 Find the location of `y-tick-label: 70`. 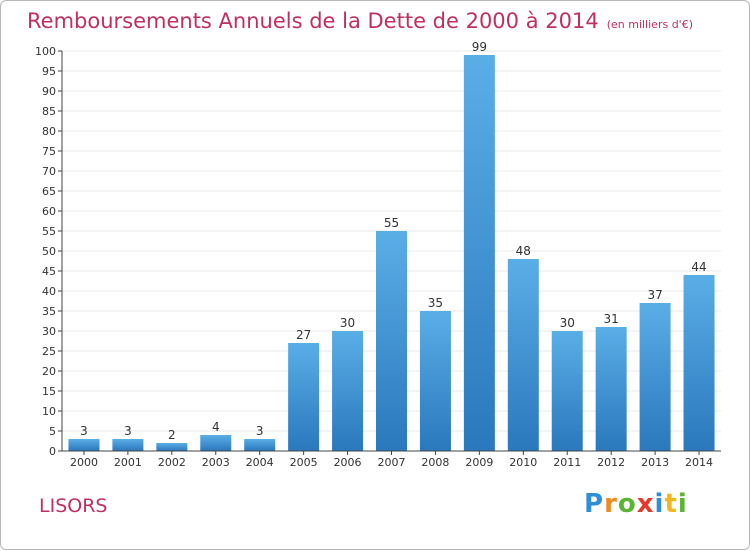

y-tick-label: 70 is located at coordinates (49, 171).